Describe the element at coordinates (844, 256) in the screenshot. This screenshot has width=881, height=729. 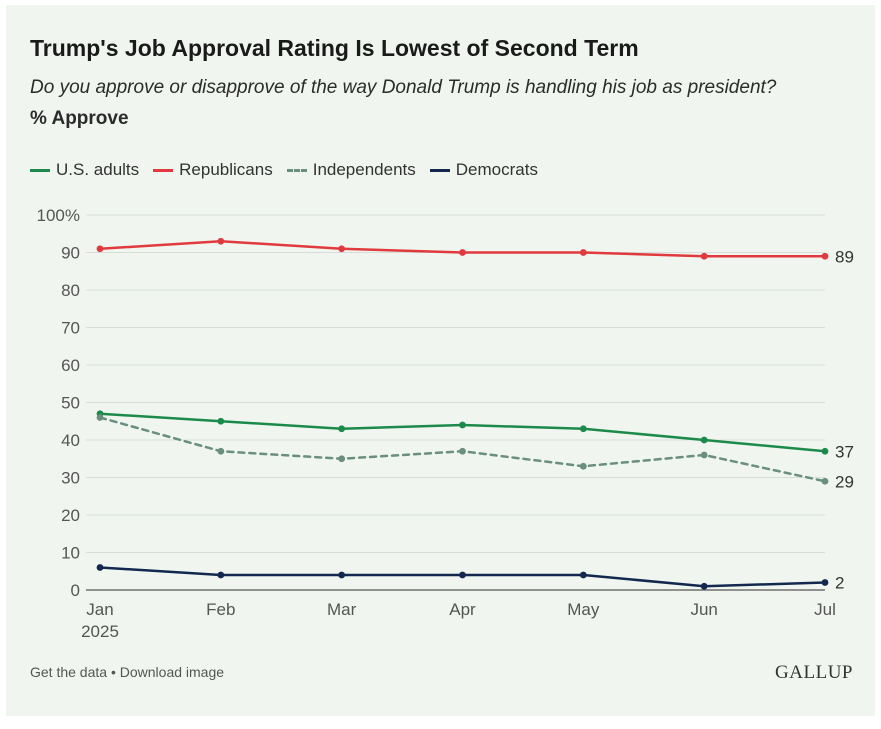
I see `end-label-republicans: 89` at that location.